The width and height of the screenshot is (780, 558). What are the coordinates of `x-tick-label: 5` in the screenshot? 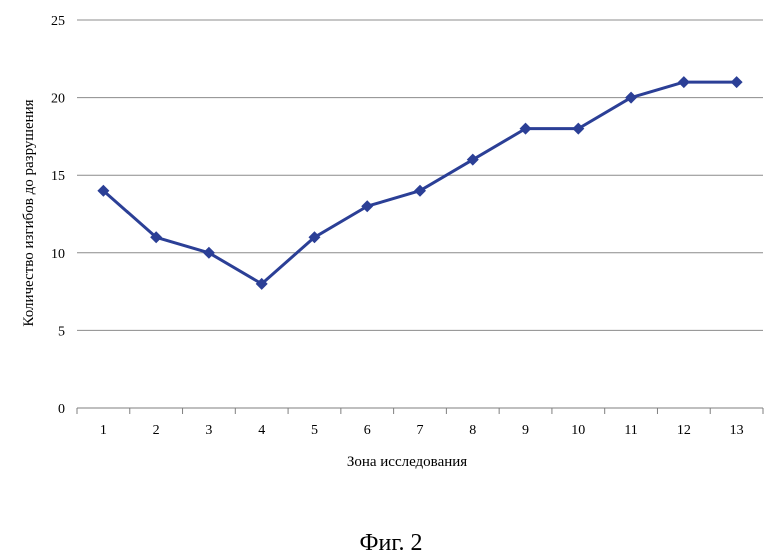 It's located at (314, 430).